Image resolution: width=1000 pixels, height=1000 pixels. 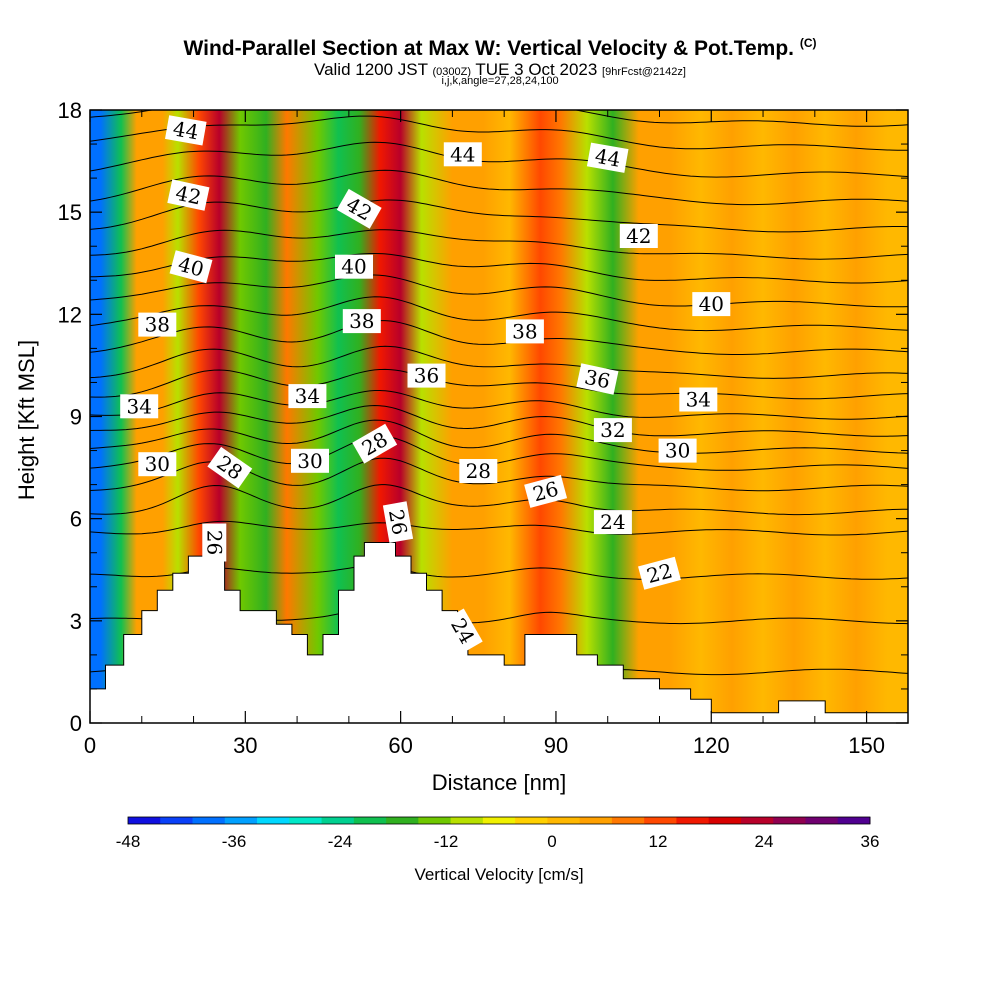 I want to click on colorbar-tick-label: 24, so click(x=764, y=841).